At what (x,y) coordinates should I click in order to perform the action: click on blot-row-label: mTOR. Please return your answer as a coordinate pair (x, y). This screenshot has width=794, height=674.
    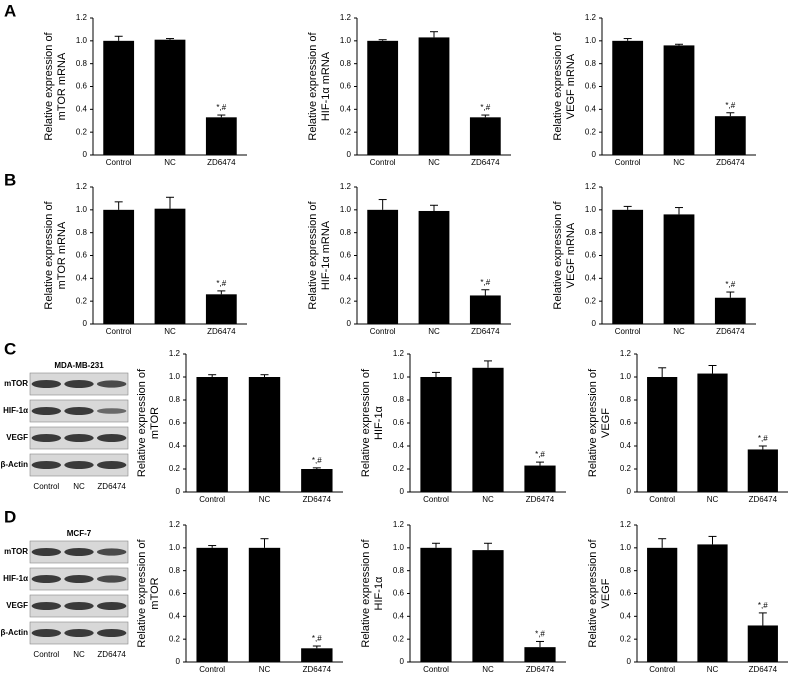
    Looking at the image, I should click on (16, 383).